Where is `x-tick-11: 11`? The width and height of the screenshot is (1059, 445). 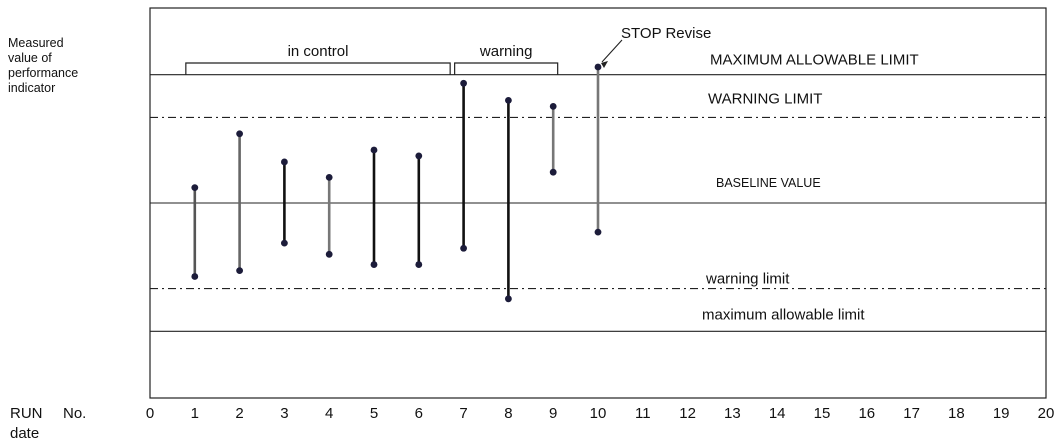 x-tick-11: 11 is located at coordinates (643, 413).